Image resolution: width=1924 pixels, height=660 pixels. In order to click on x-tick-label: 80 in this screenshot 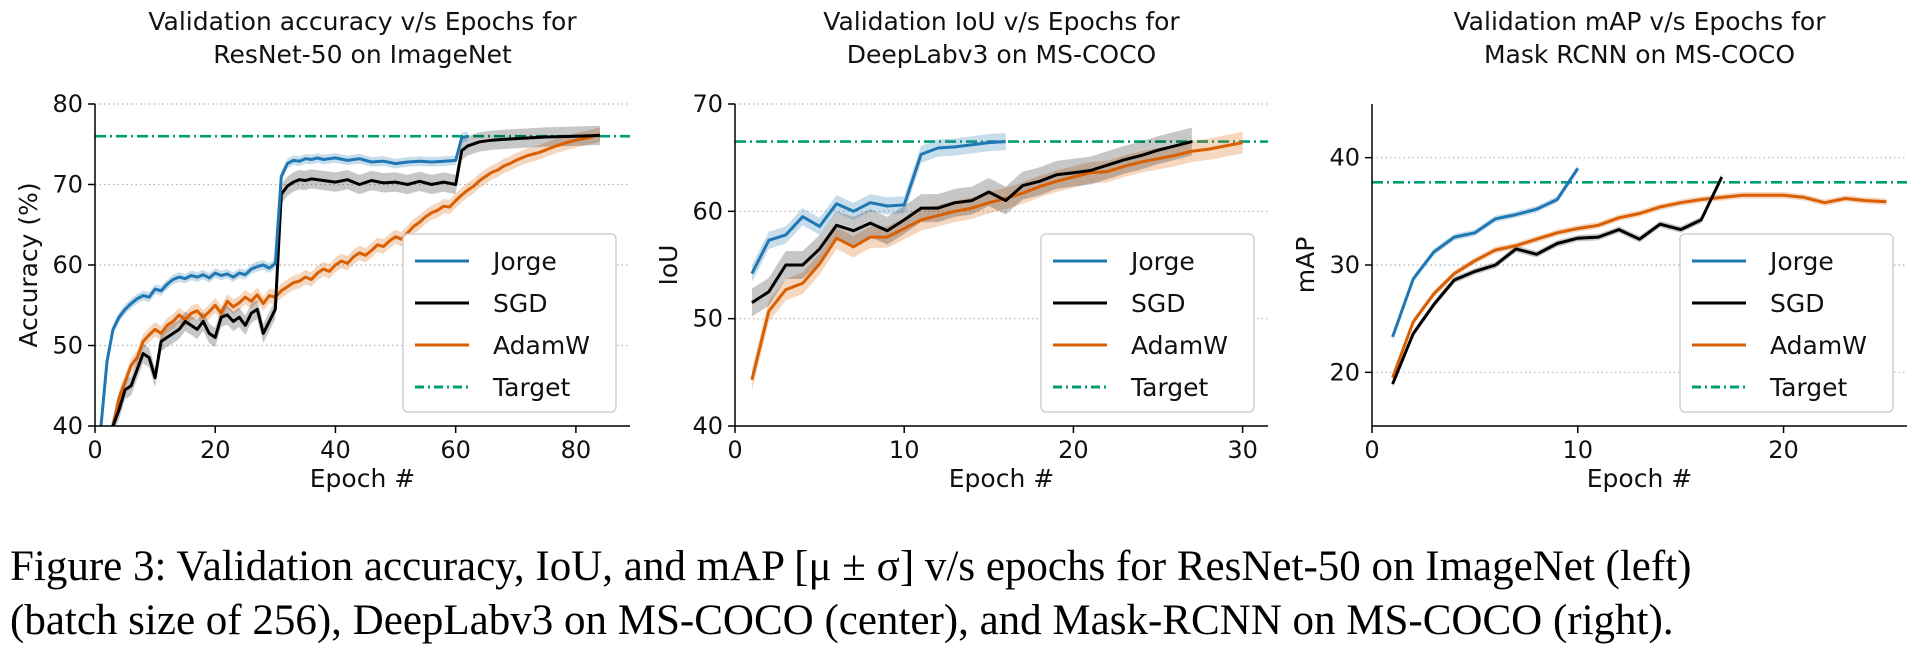, I will do `click(576, 450)`.